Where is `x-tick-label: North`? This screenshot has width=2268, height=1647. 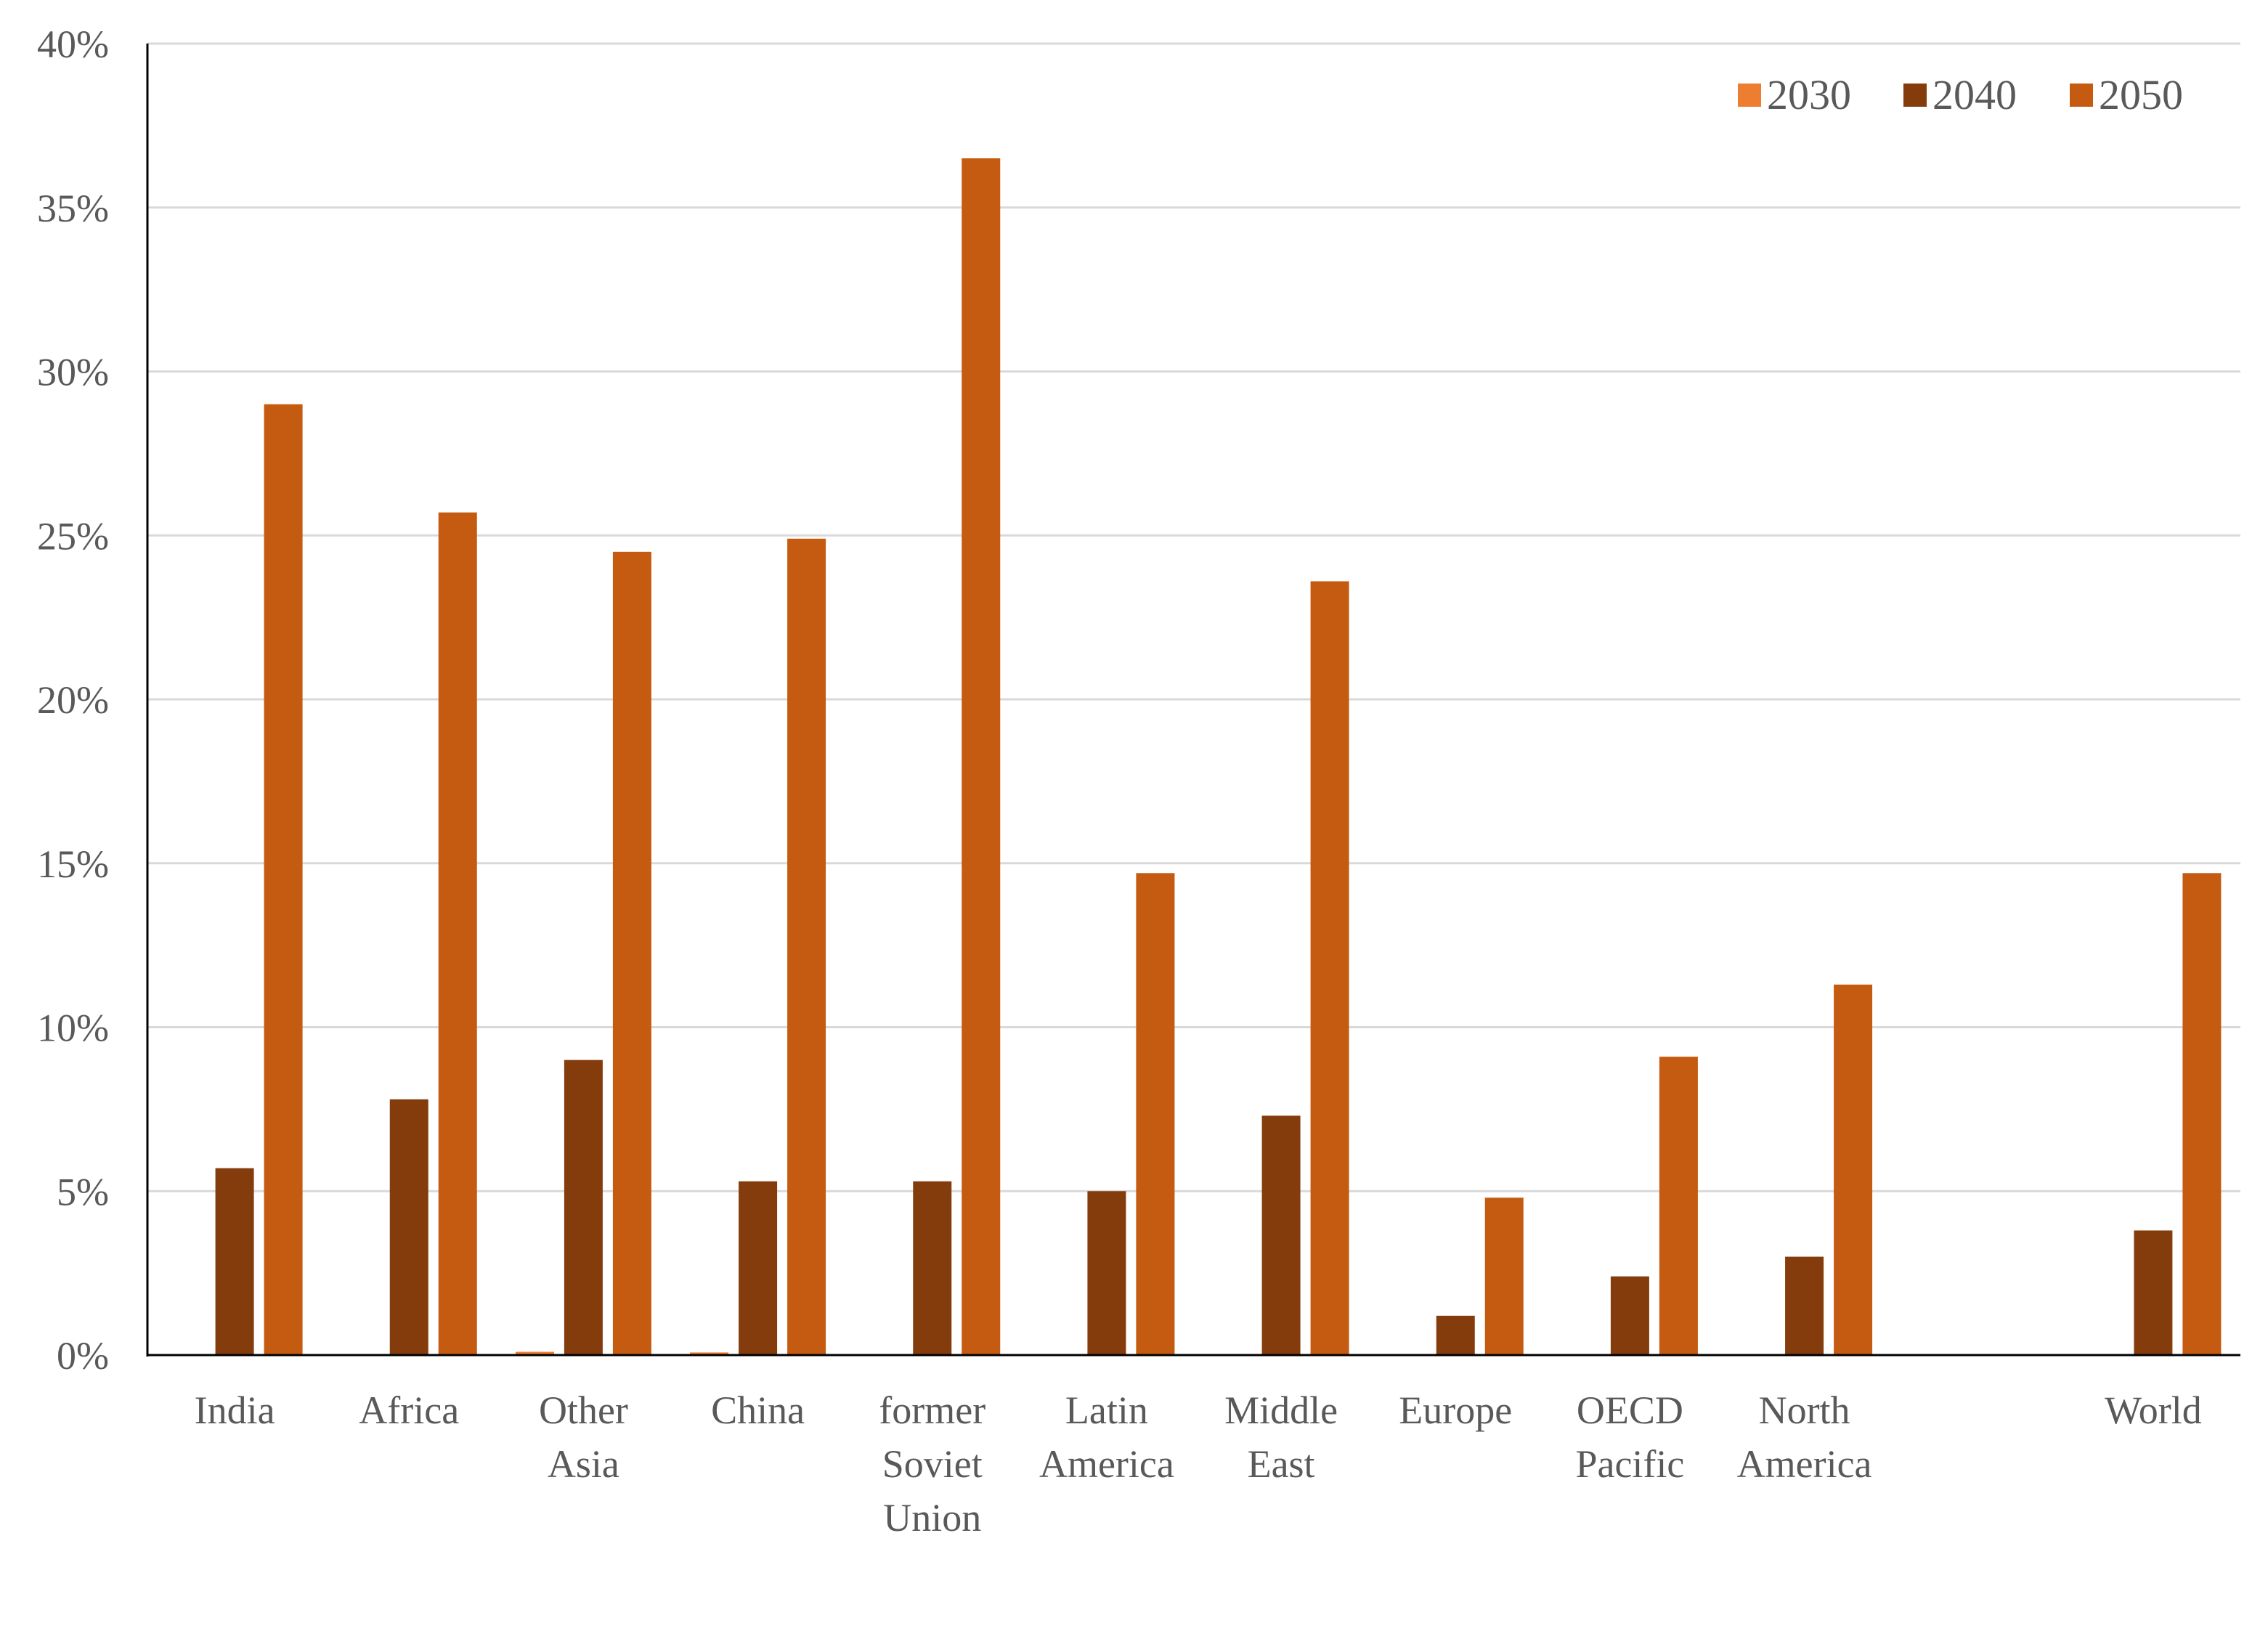
x-tick-label: North is located at coordinates (1804, 1410).